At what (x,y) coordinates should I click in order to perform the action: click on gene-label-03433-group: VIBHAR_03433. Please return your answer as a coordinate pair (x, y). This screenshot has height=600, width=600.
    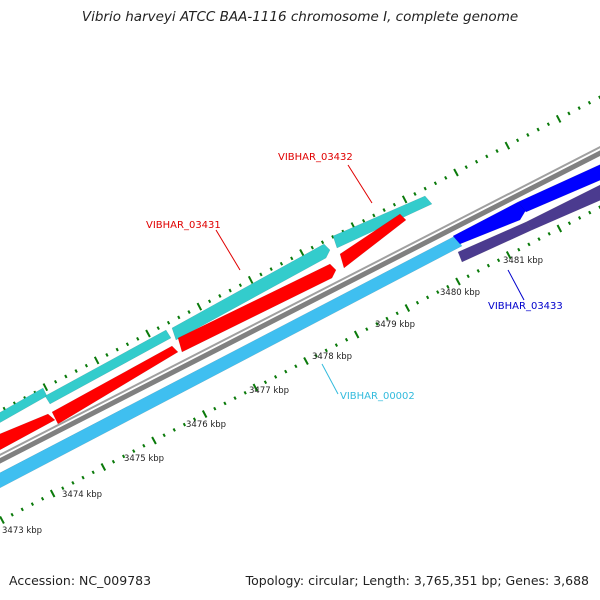
    Looking at the image, I should click on (525, 290).